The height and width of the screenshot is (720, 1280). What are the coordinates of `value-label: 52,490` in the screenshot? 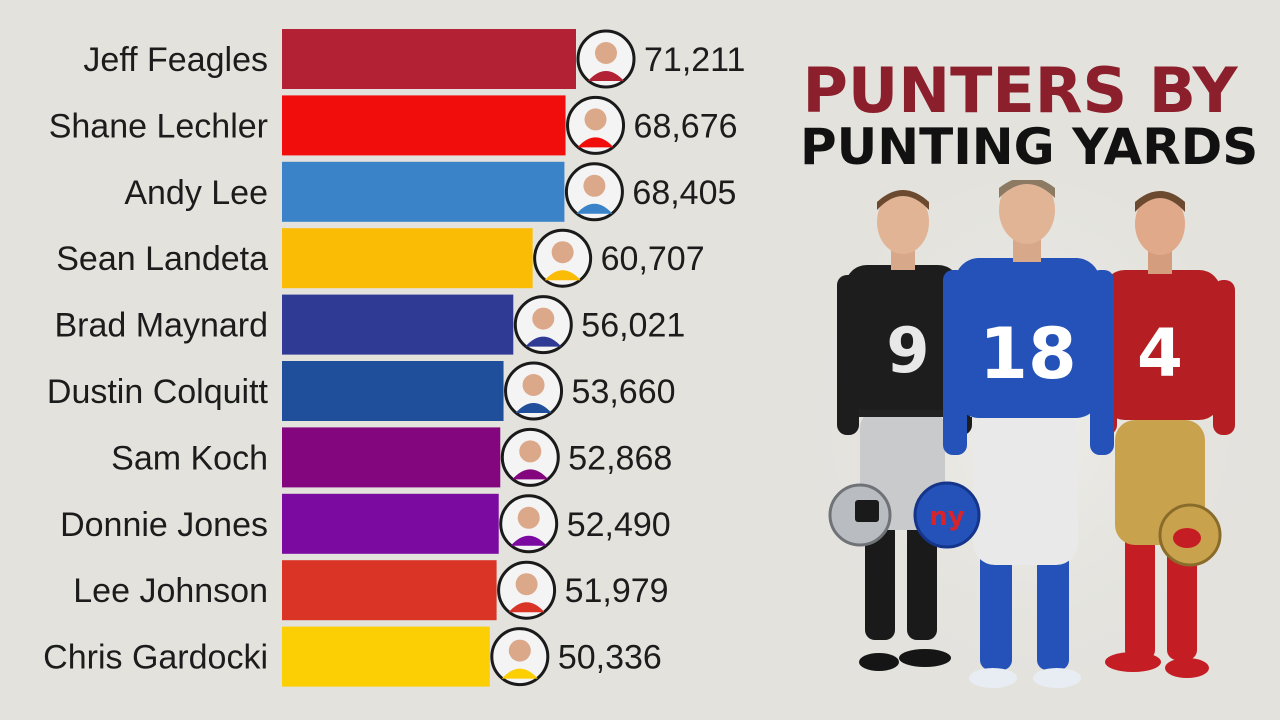 It's located at (619, 525).